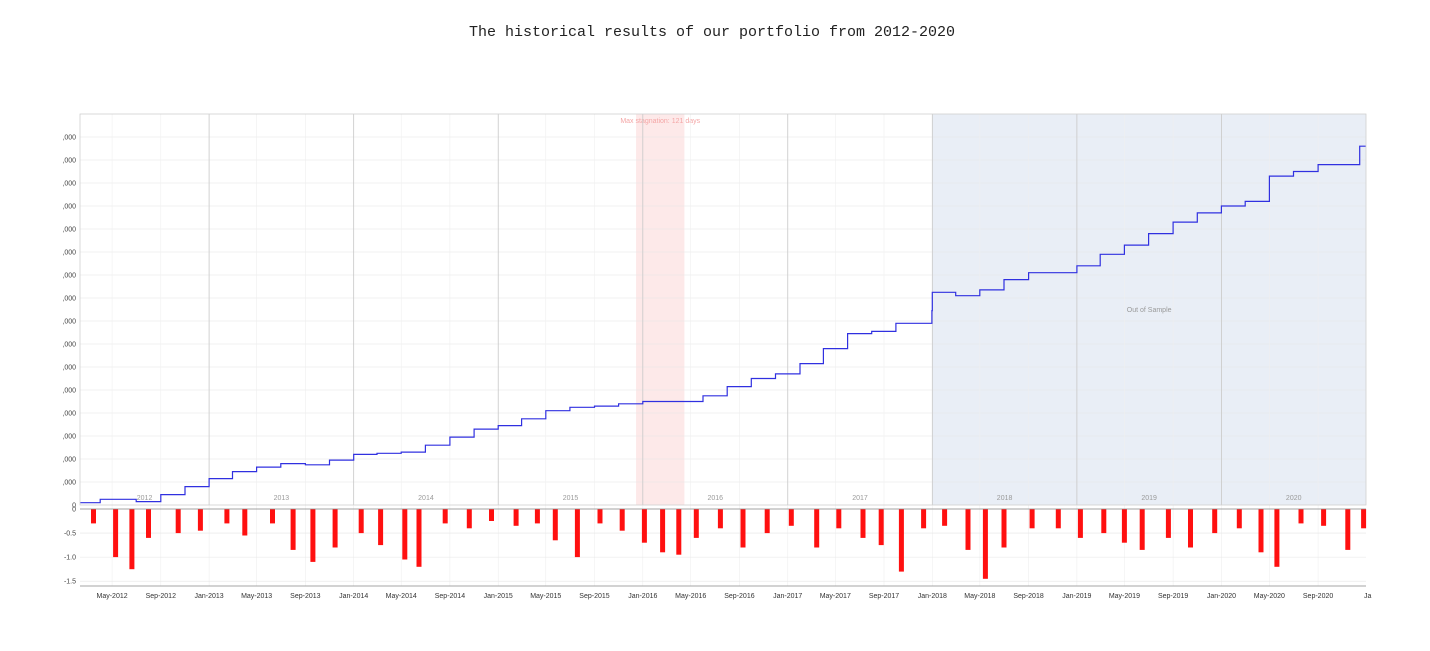 Image resolution: width=1430 pixels, height=651 pixels. What do you see at coordinates (353, 596) in the screenshot?
I see `x-tick-label: Jan-2014` at bounding box center [353, 596].